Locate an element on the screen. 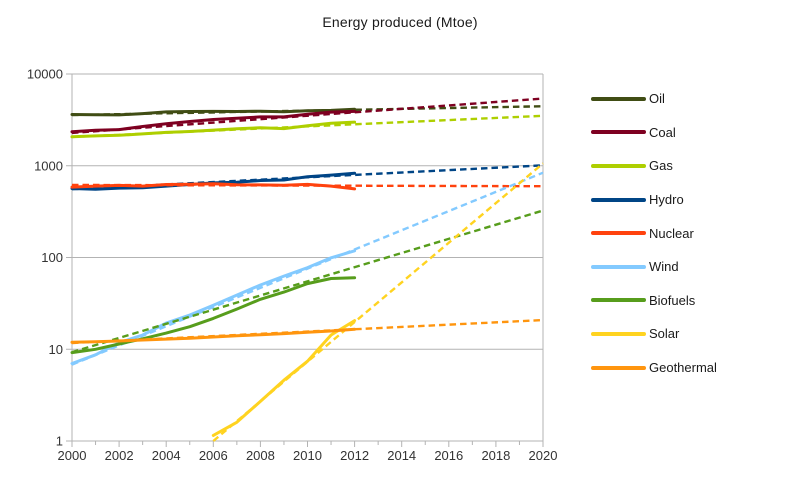 The width and height of the screenshot is (800, 480). legend-label-biofuels: Biofuels is located at coordinates (672, 300).